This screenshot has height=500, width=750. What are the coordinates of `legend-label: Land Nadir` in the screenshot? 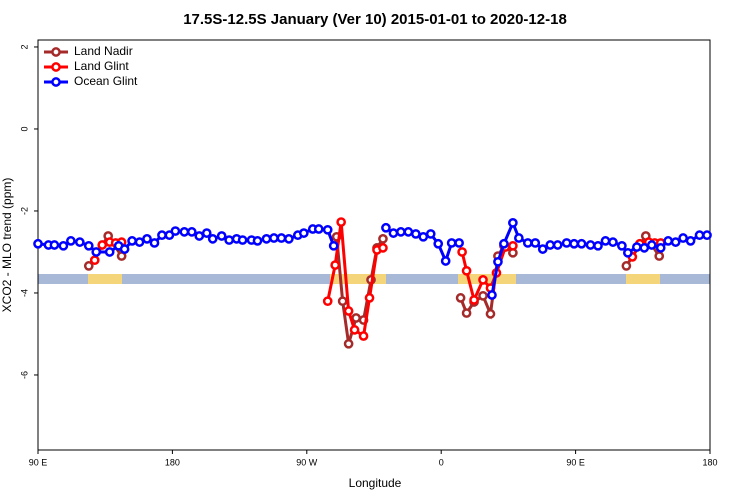 It's located at (103, 51).